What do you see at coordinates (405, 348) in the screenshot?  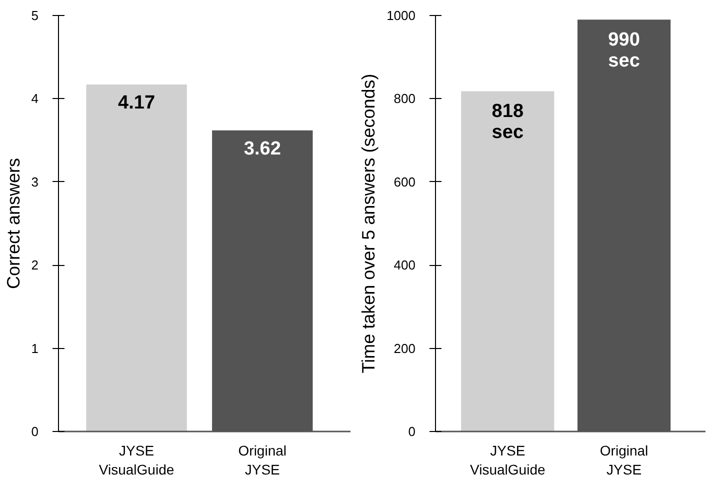 I see `y-tick-label: 200` at bounding box center [405, 348].